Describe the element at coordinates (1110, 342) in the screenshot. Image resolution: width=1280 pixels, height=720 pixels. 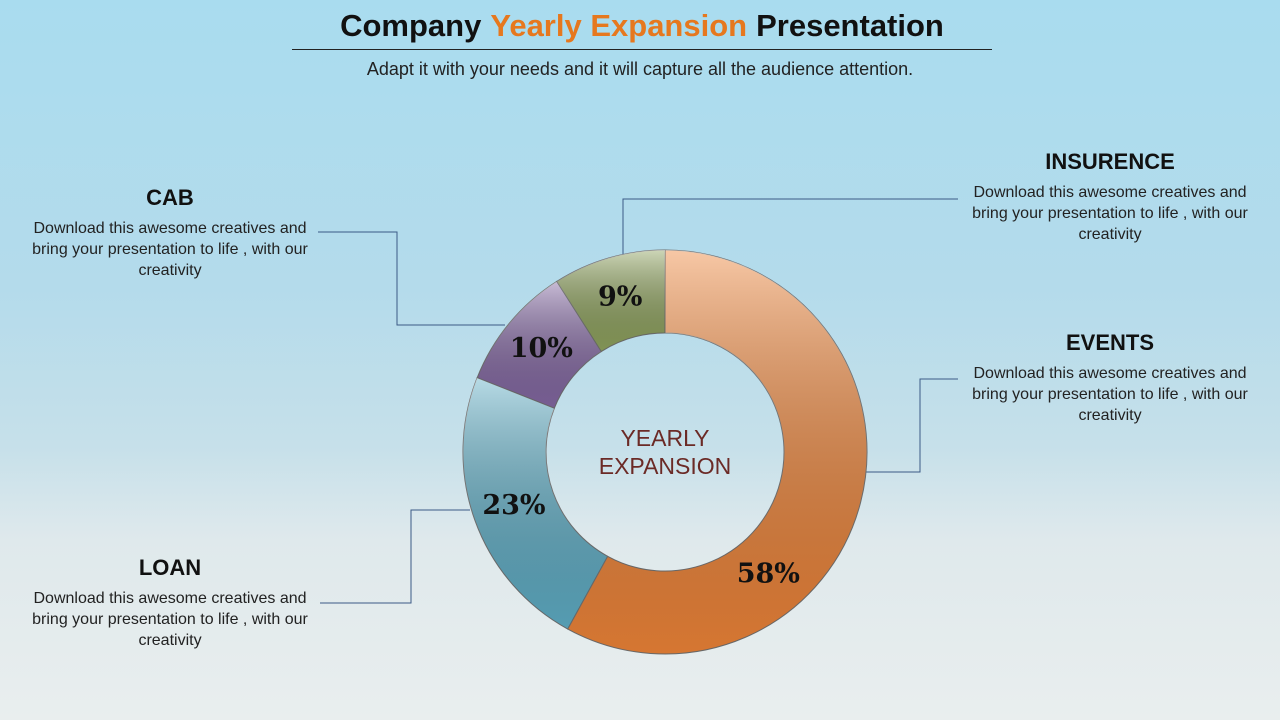
I see `category-heading: EVENTS` at that location.